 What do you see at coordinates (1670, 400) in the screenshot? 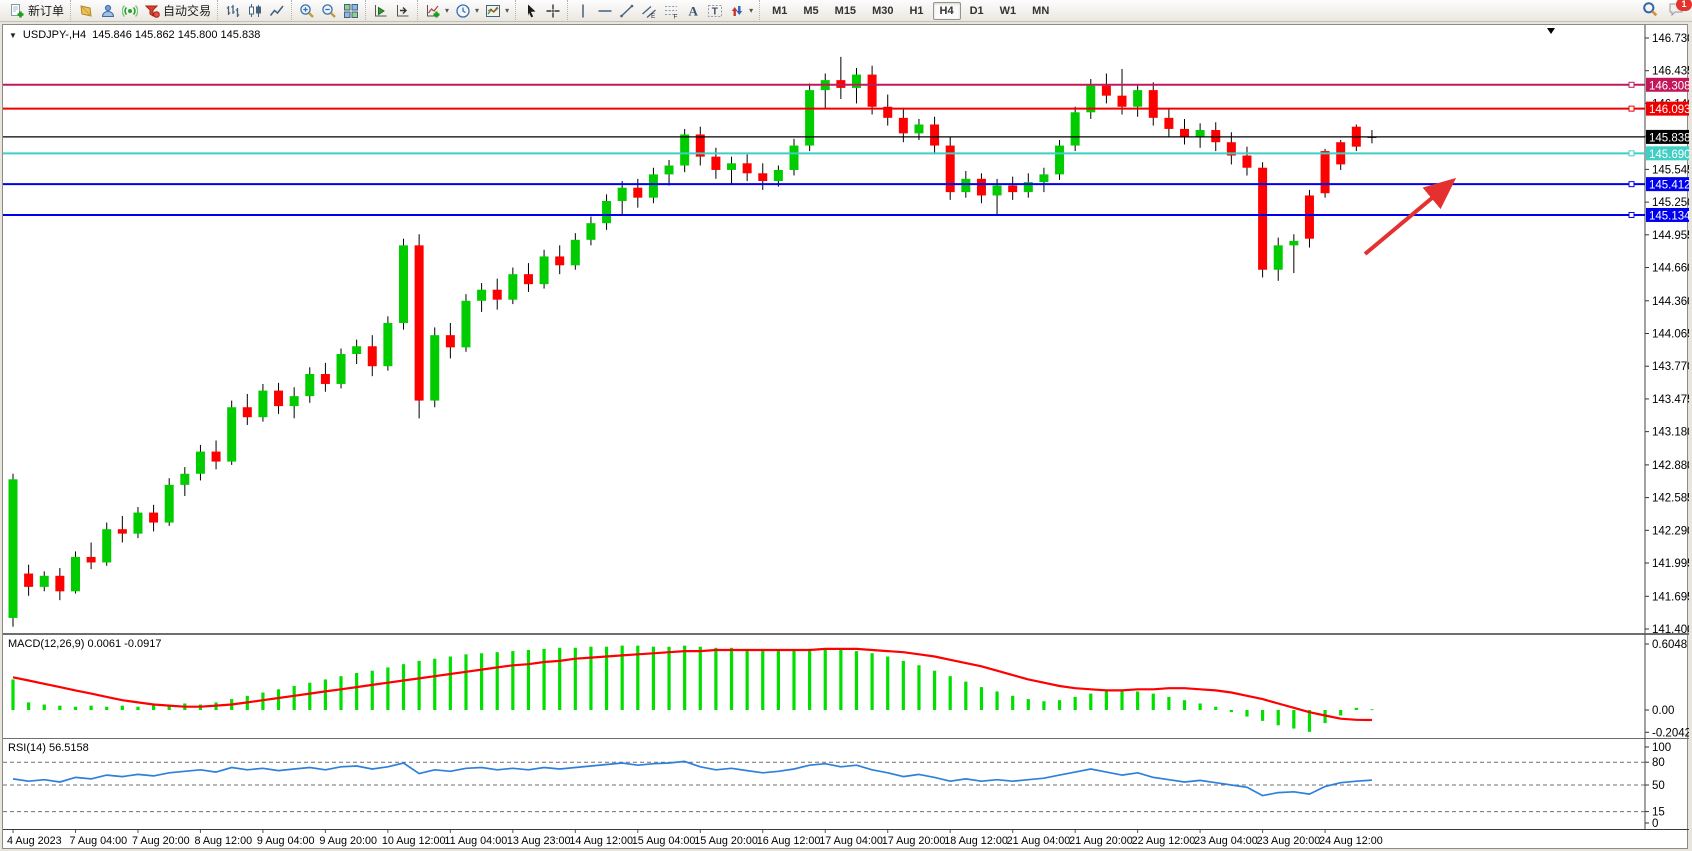
I see `price-tick-label: 143.475` at bounding box center [1670, 400].